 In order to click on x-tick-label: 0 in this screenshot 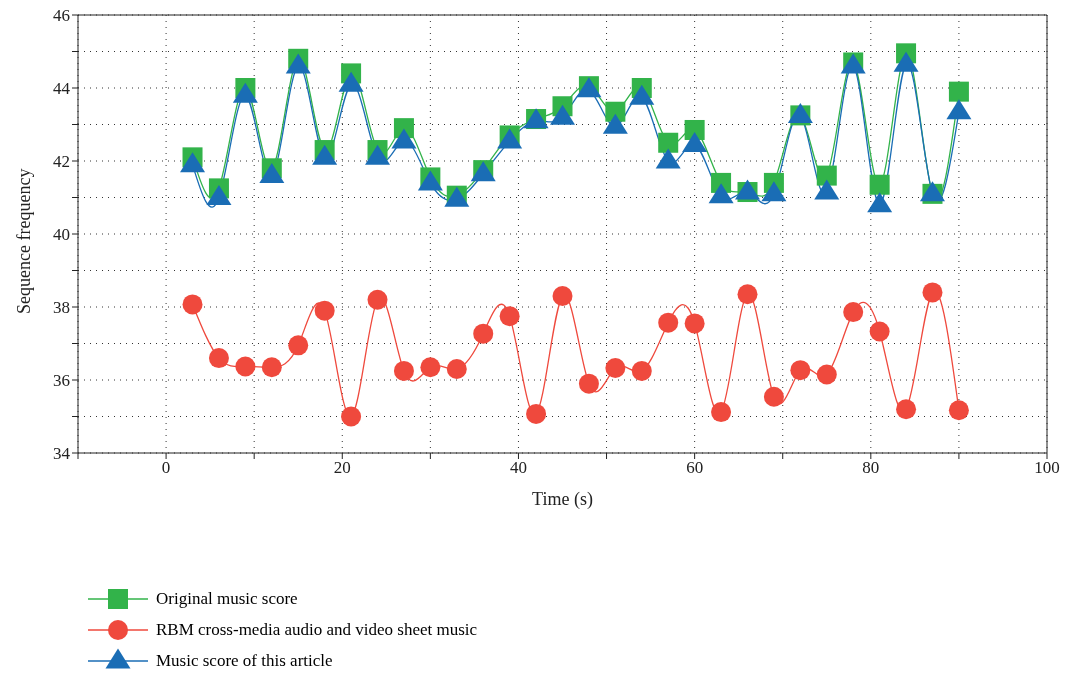, I will do `click(166, 468)`.